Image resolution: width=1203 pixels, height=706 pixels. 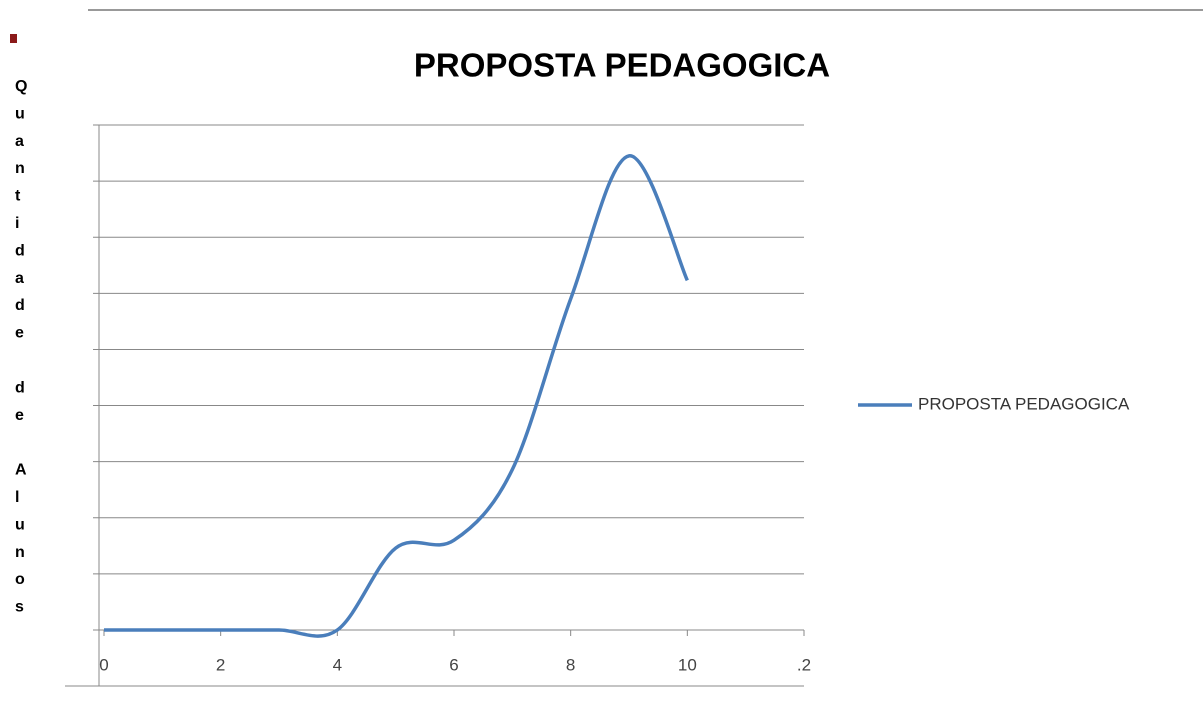 I want to click on legend-label: PROPOSTA PEDAGOGICA, so click(x=1024, y=403).